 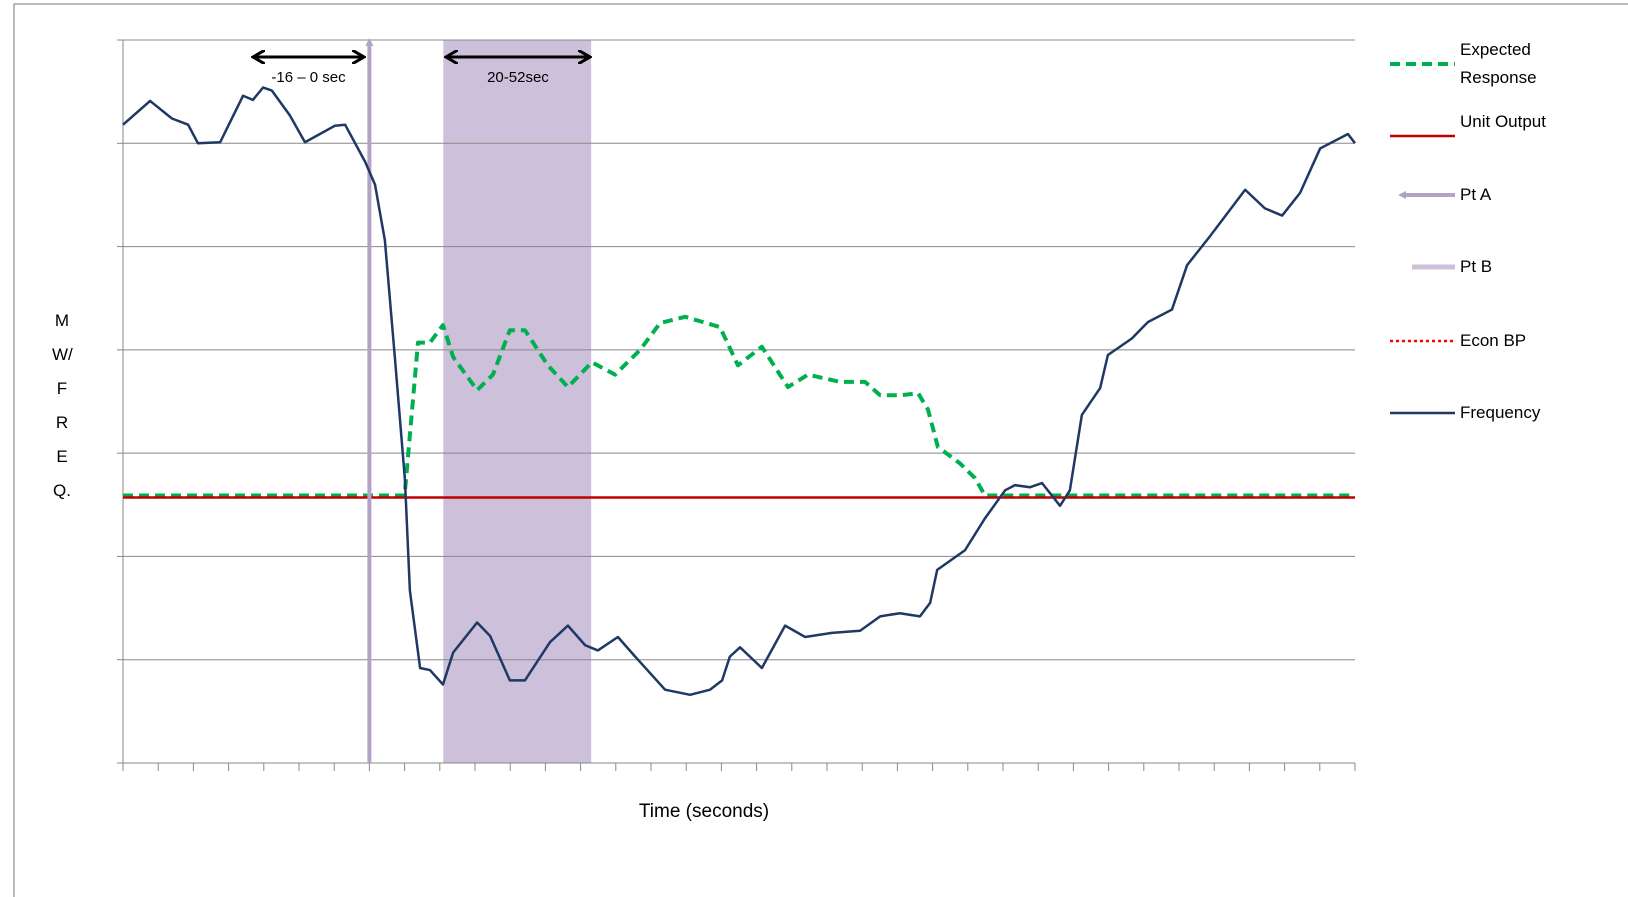 What do you see at coordinates (1476, 266) in the screenshot?
I see `legend-label: Pt B` at bounding box center [1476, 266].